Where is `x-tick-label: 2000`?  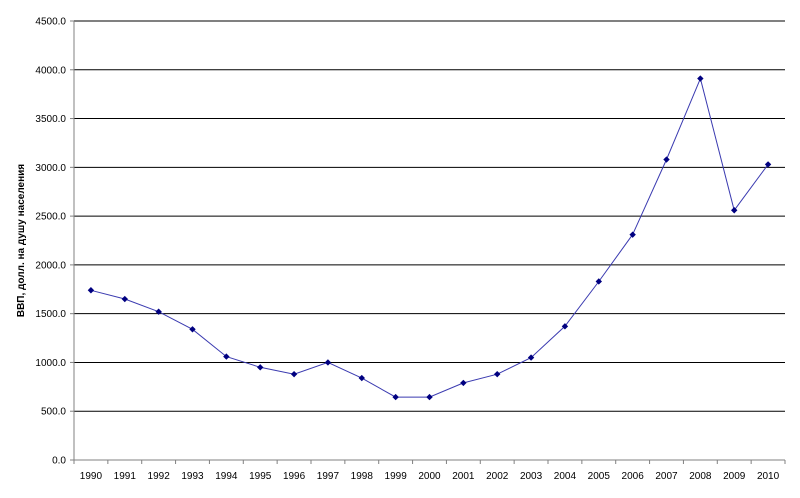 x-tick-label: 2000 is located at coordinates (429, 476).